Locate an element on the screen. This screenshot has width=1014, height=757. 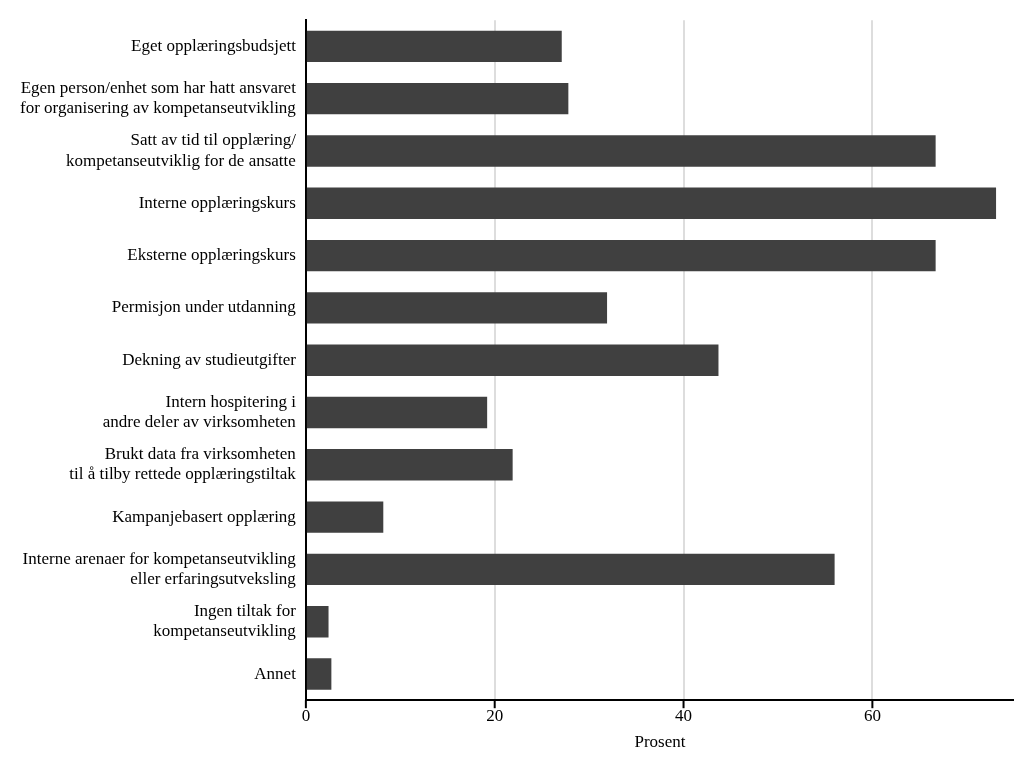
x-tick-label: 0 is located at coordinates (306, 715).